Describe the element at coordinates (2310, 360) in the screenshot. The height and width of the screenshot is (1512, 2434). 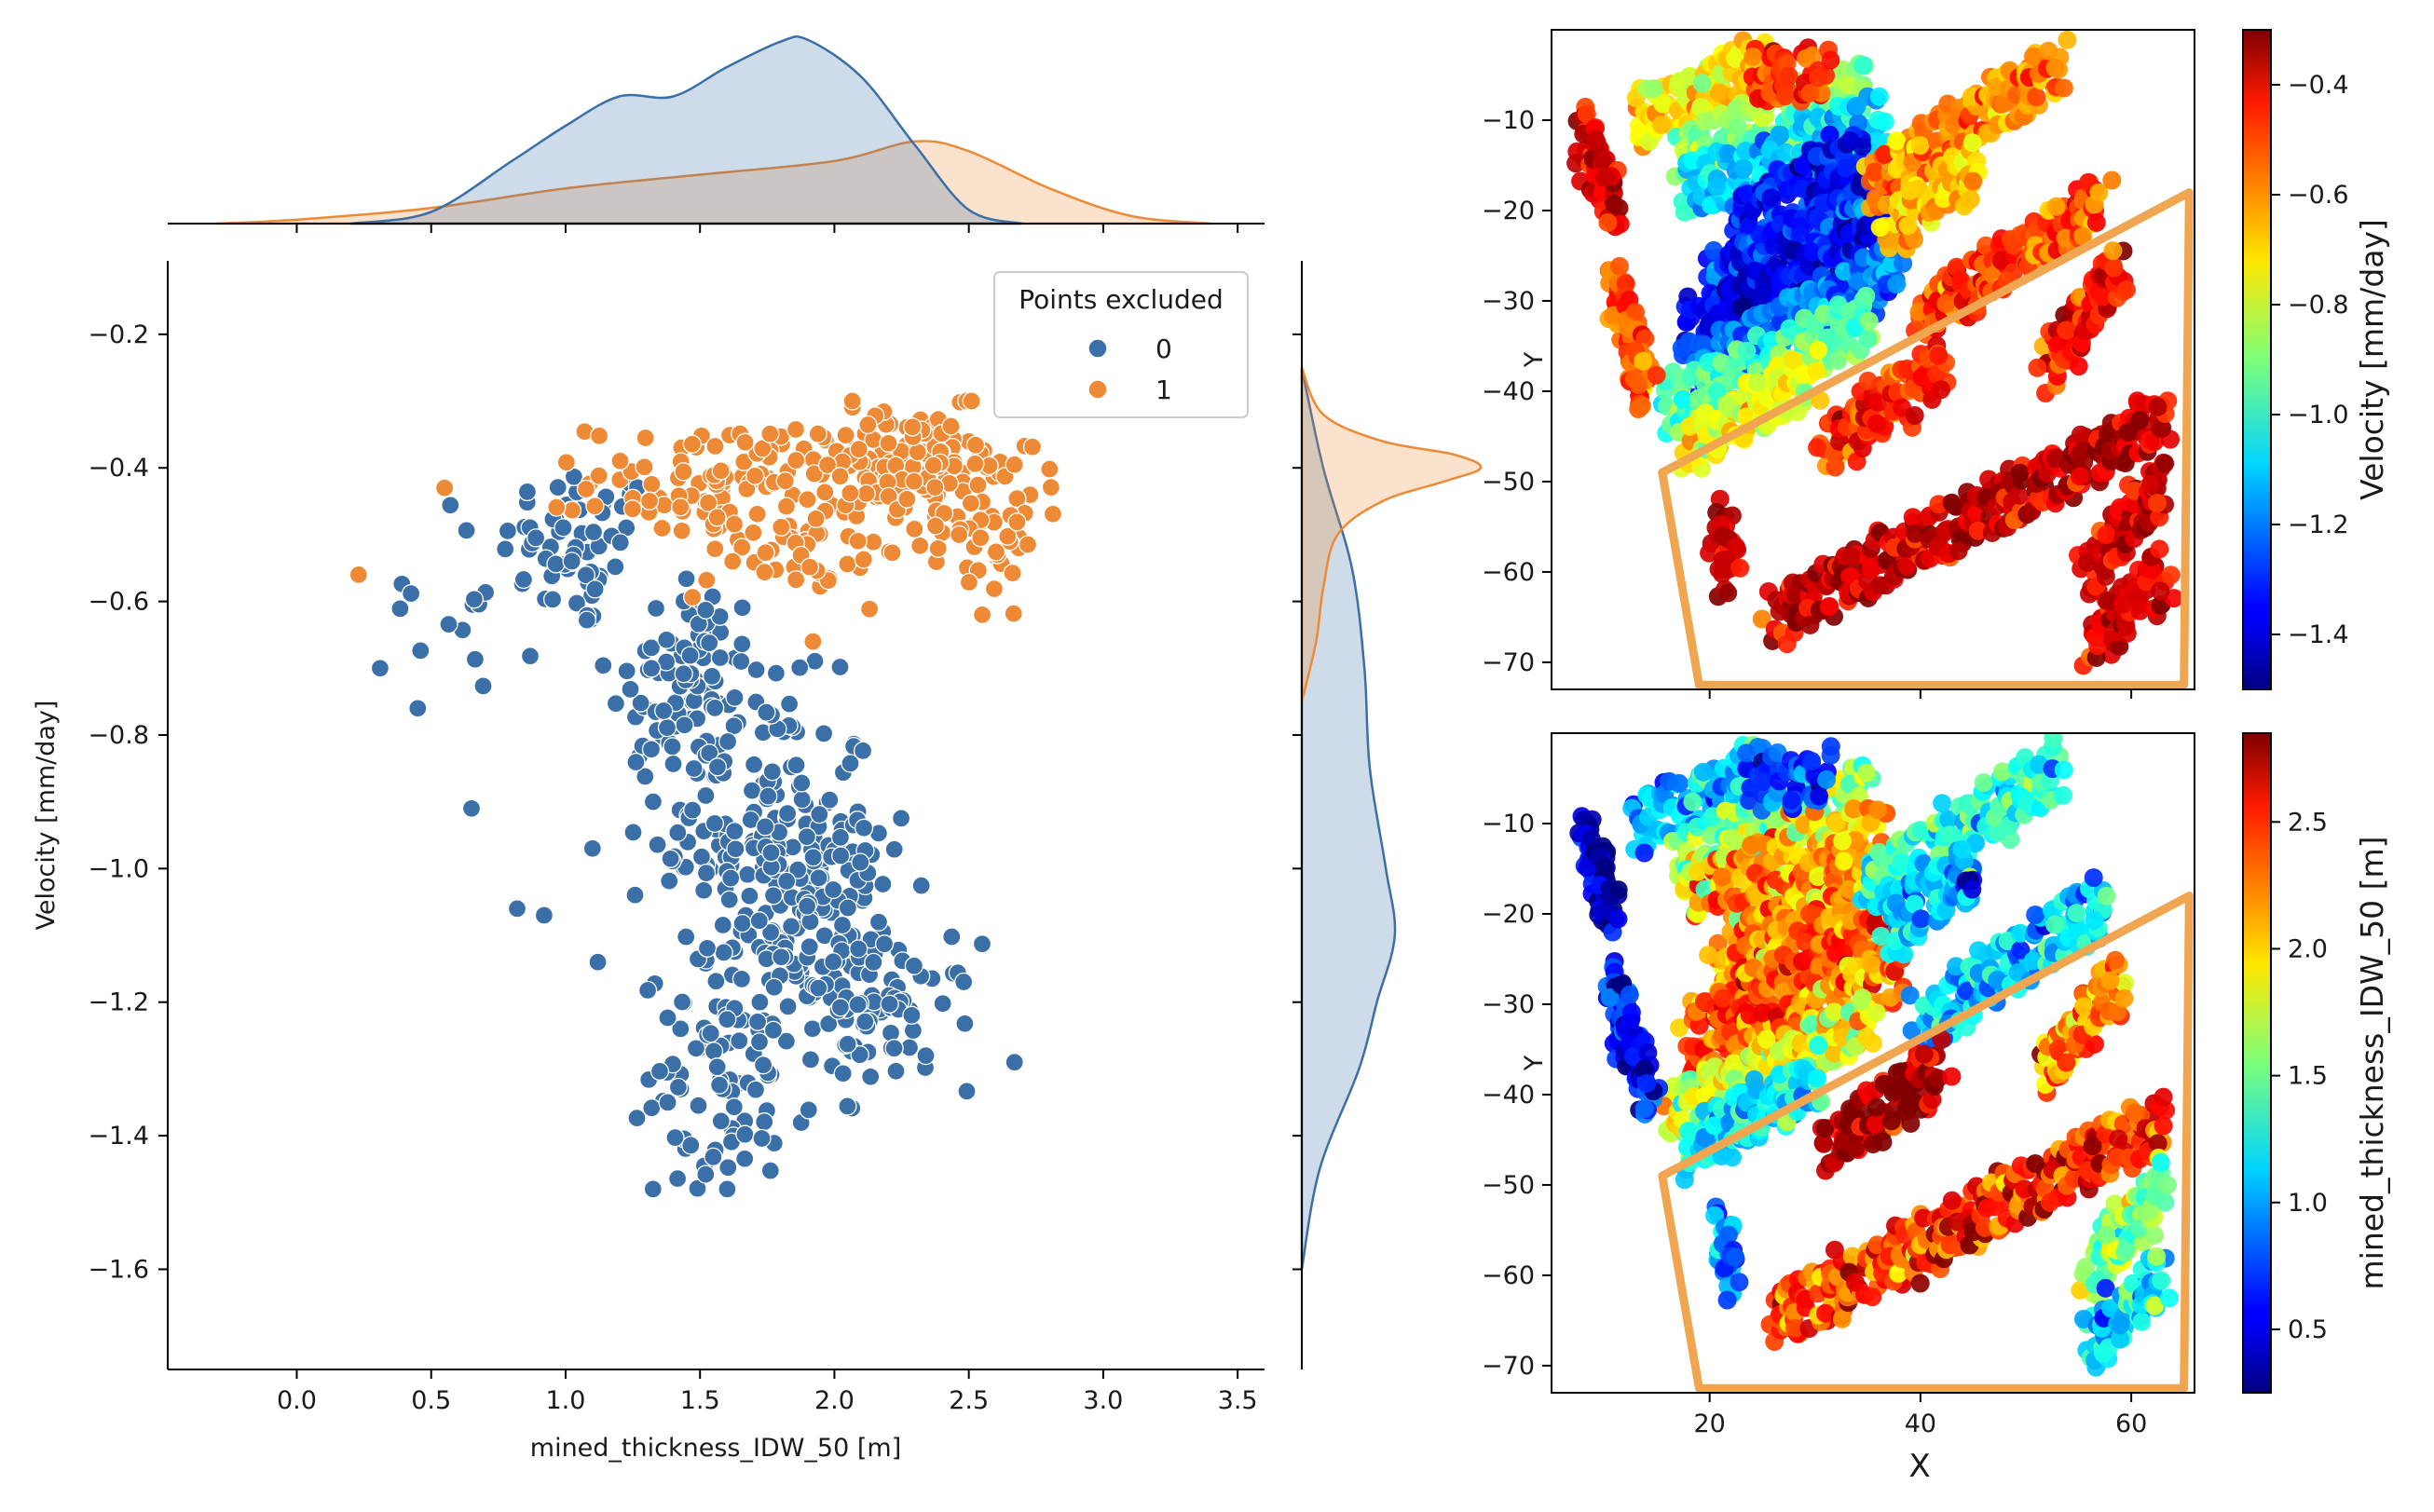
I see `colorbar-velocity-ticks: −0.4−0.6−0.8−1.0−1.2−1.4` at that location.